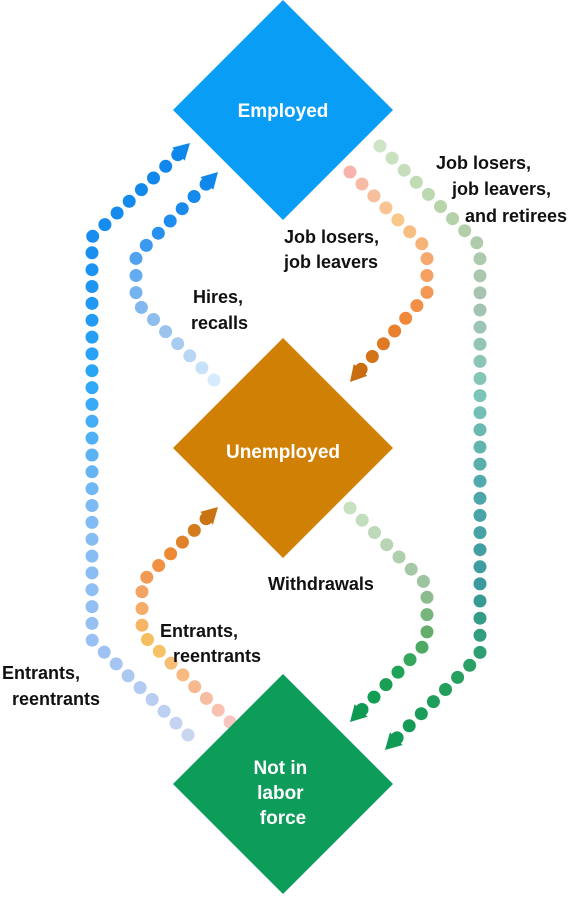 This screenshot has width=586, height=916. Describe the element at coordinates (51, 686) in the screenshot. I see `entrants-reentrants-employed-label: Entrants, reentrants` at that location.